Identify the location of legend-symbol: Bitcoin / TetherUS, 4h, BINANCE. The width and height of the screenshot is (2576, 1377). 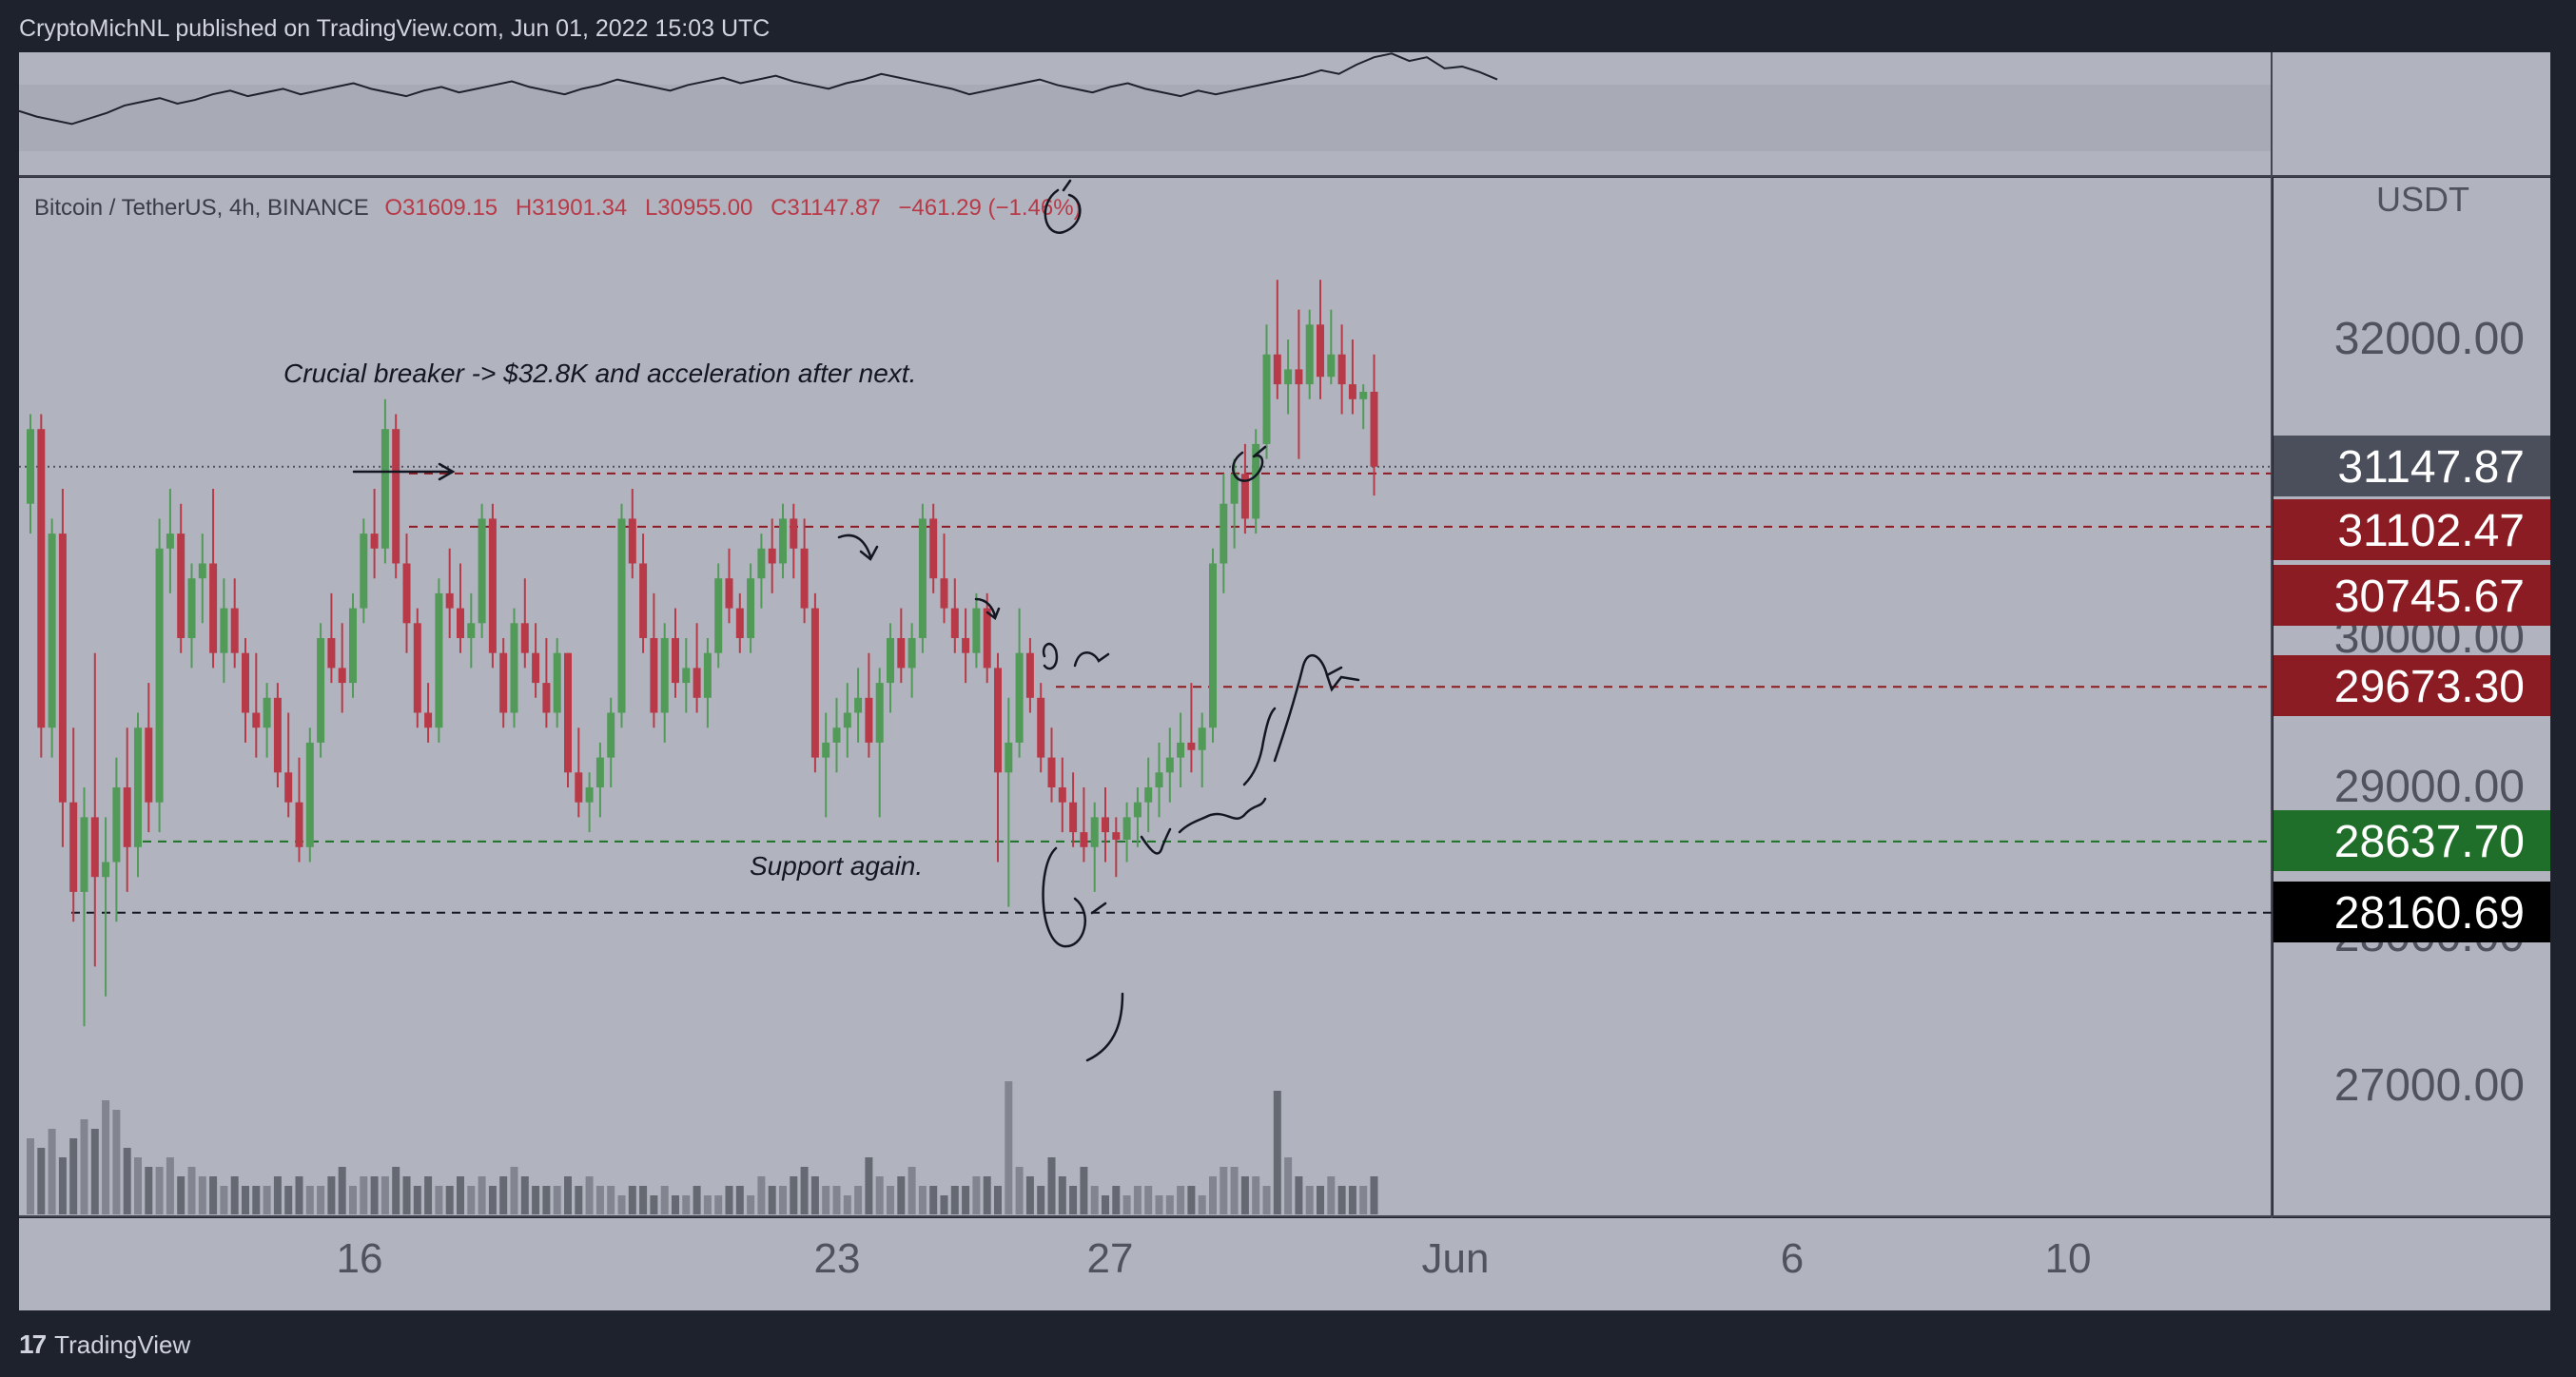
(202, 208).